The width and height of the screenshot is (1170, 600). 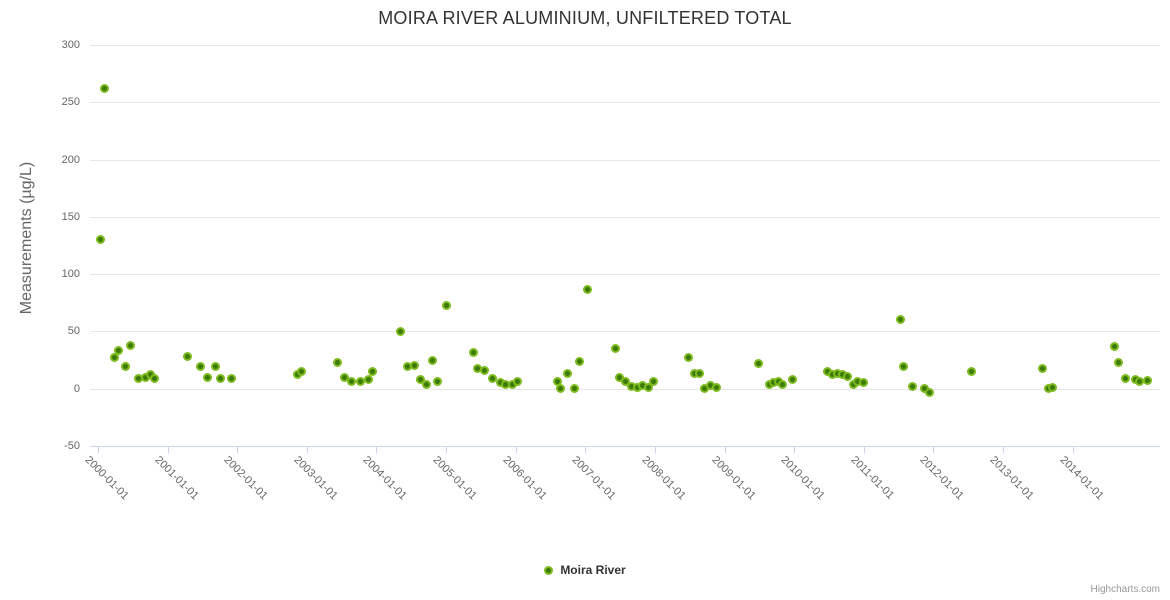 I want to click on x-axis-label: 2012-01-01, so click(x=941, y=478).